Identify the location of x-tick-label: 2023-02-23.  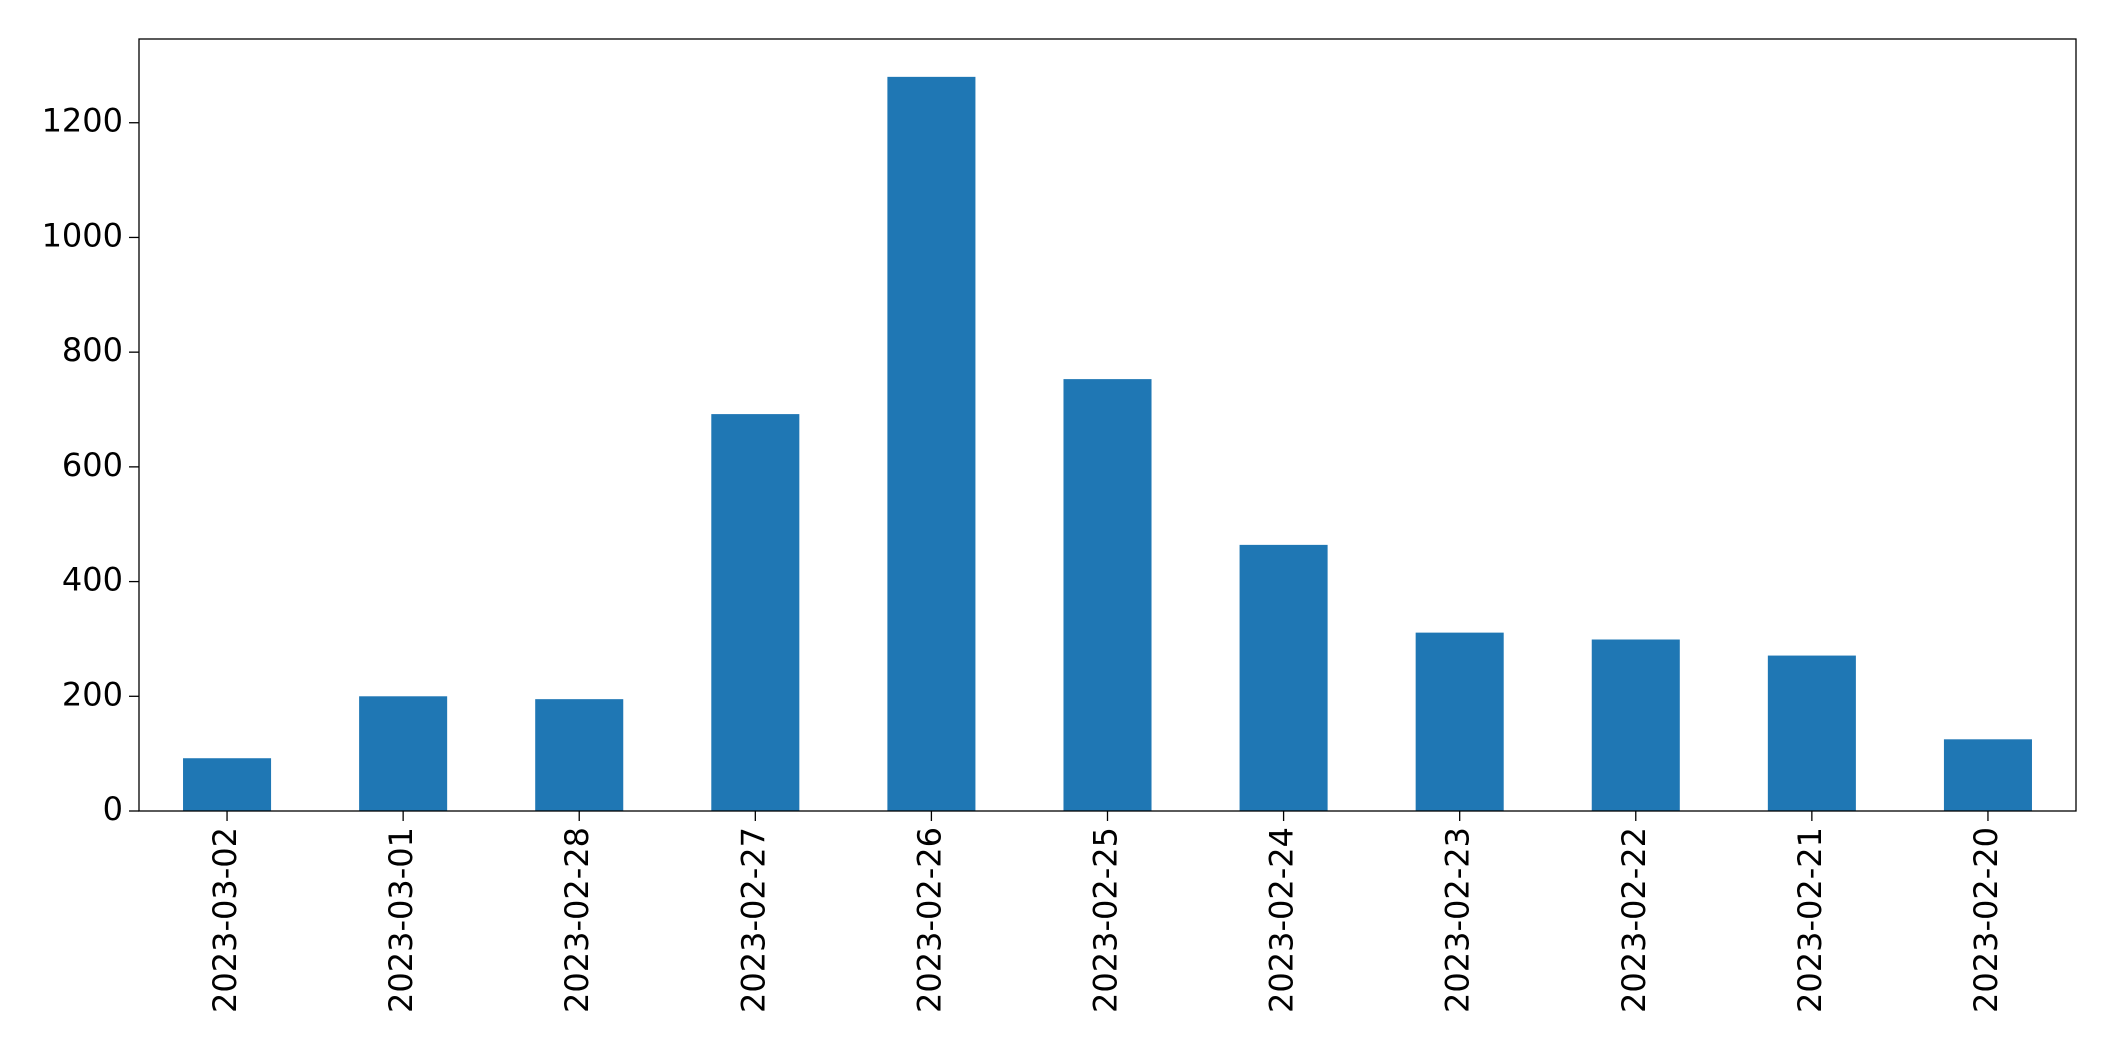
(1458, 920).